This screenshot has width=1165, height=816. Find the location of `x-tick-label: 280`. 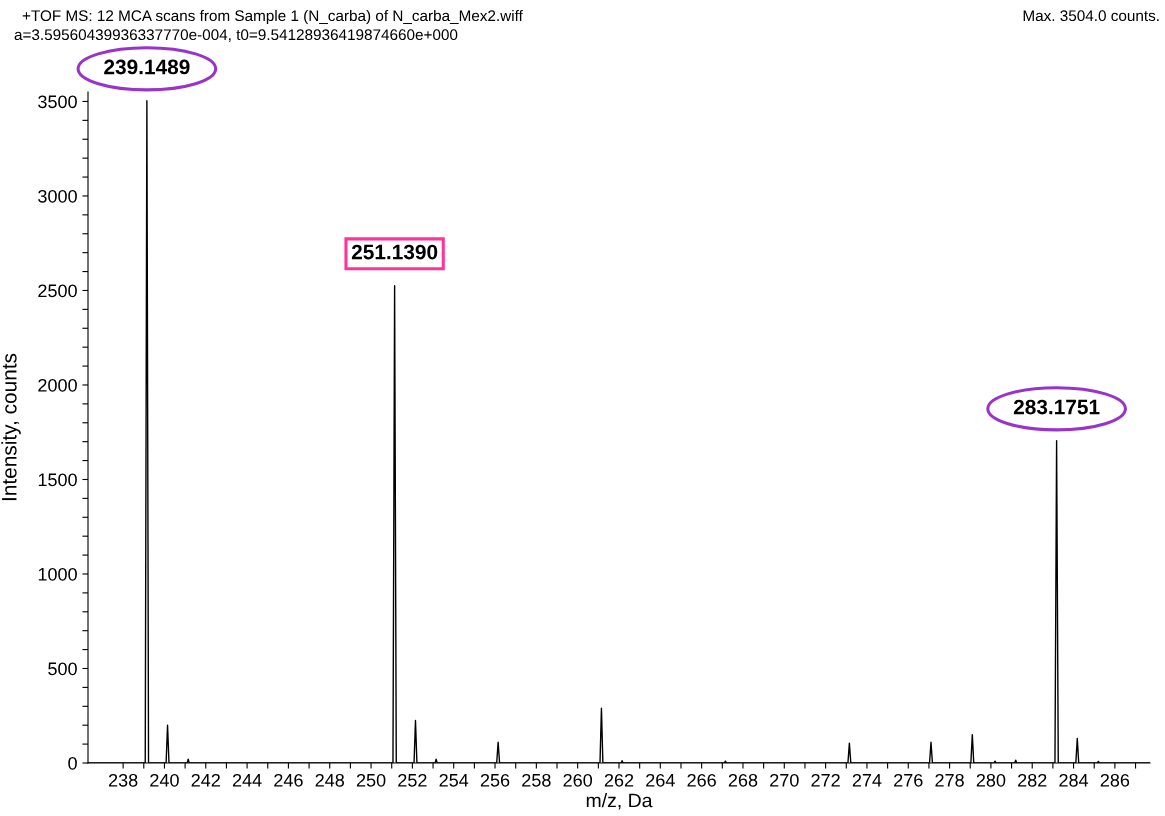

x-tick-label: 280 is located at coordinates (991, 780).